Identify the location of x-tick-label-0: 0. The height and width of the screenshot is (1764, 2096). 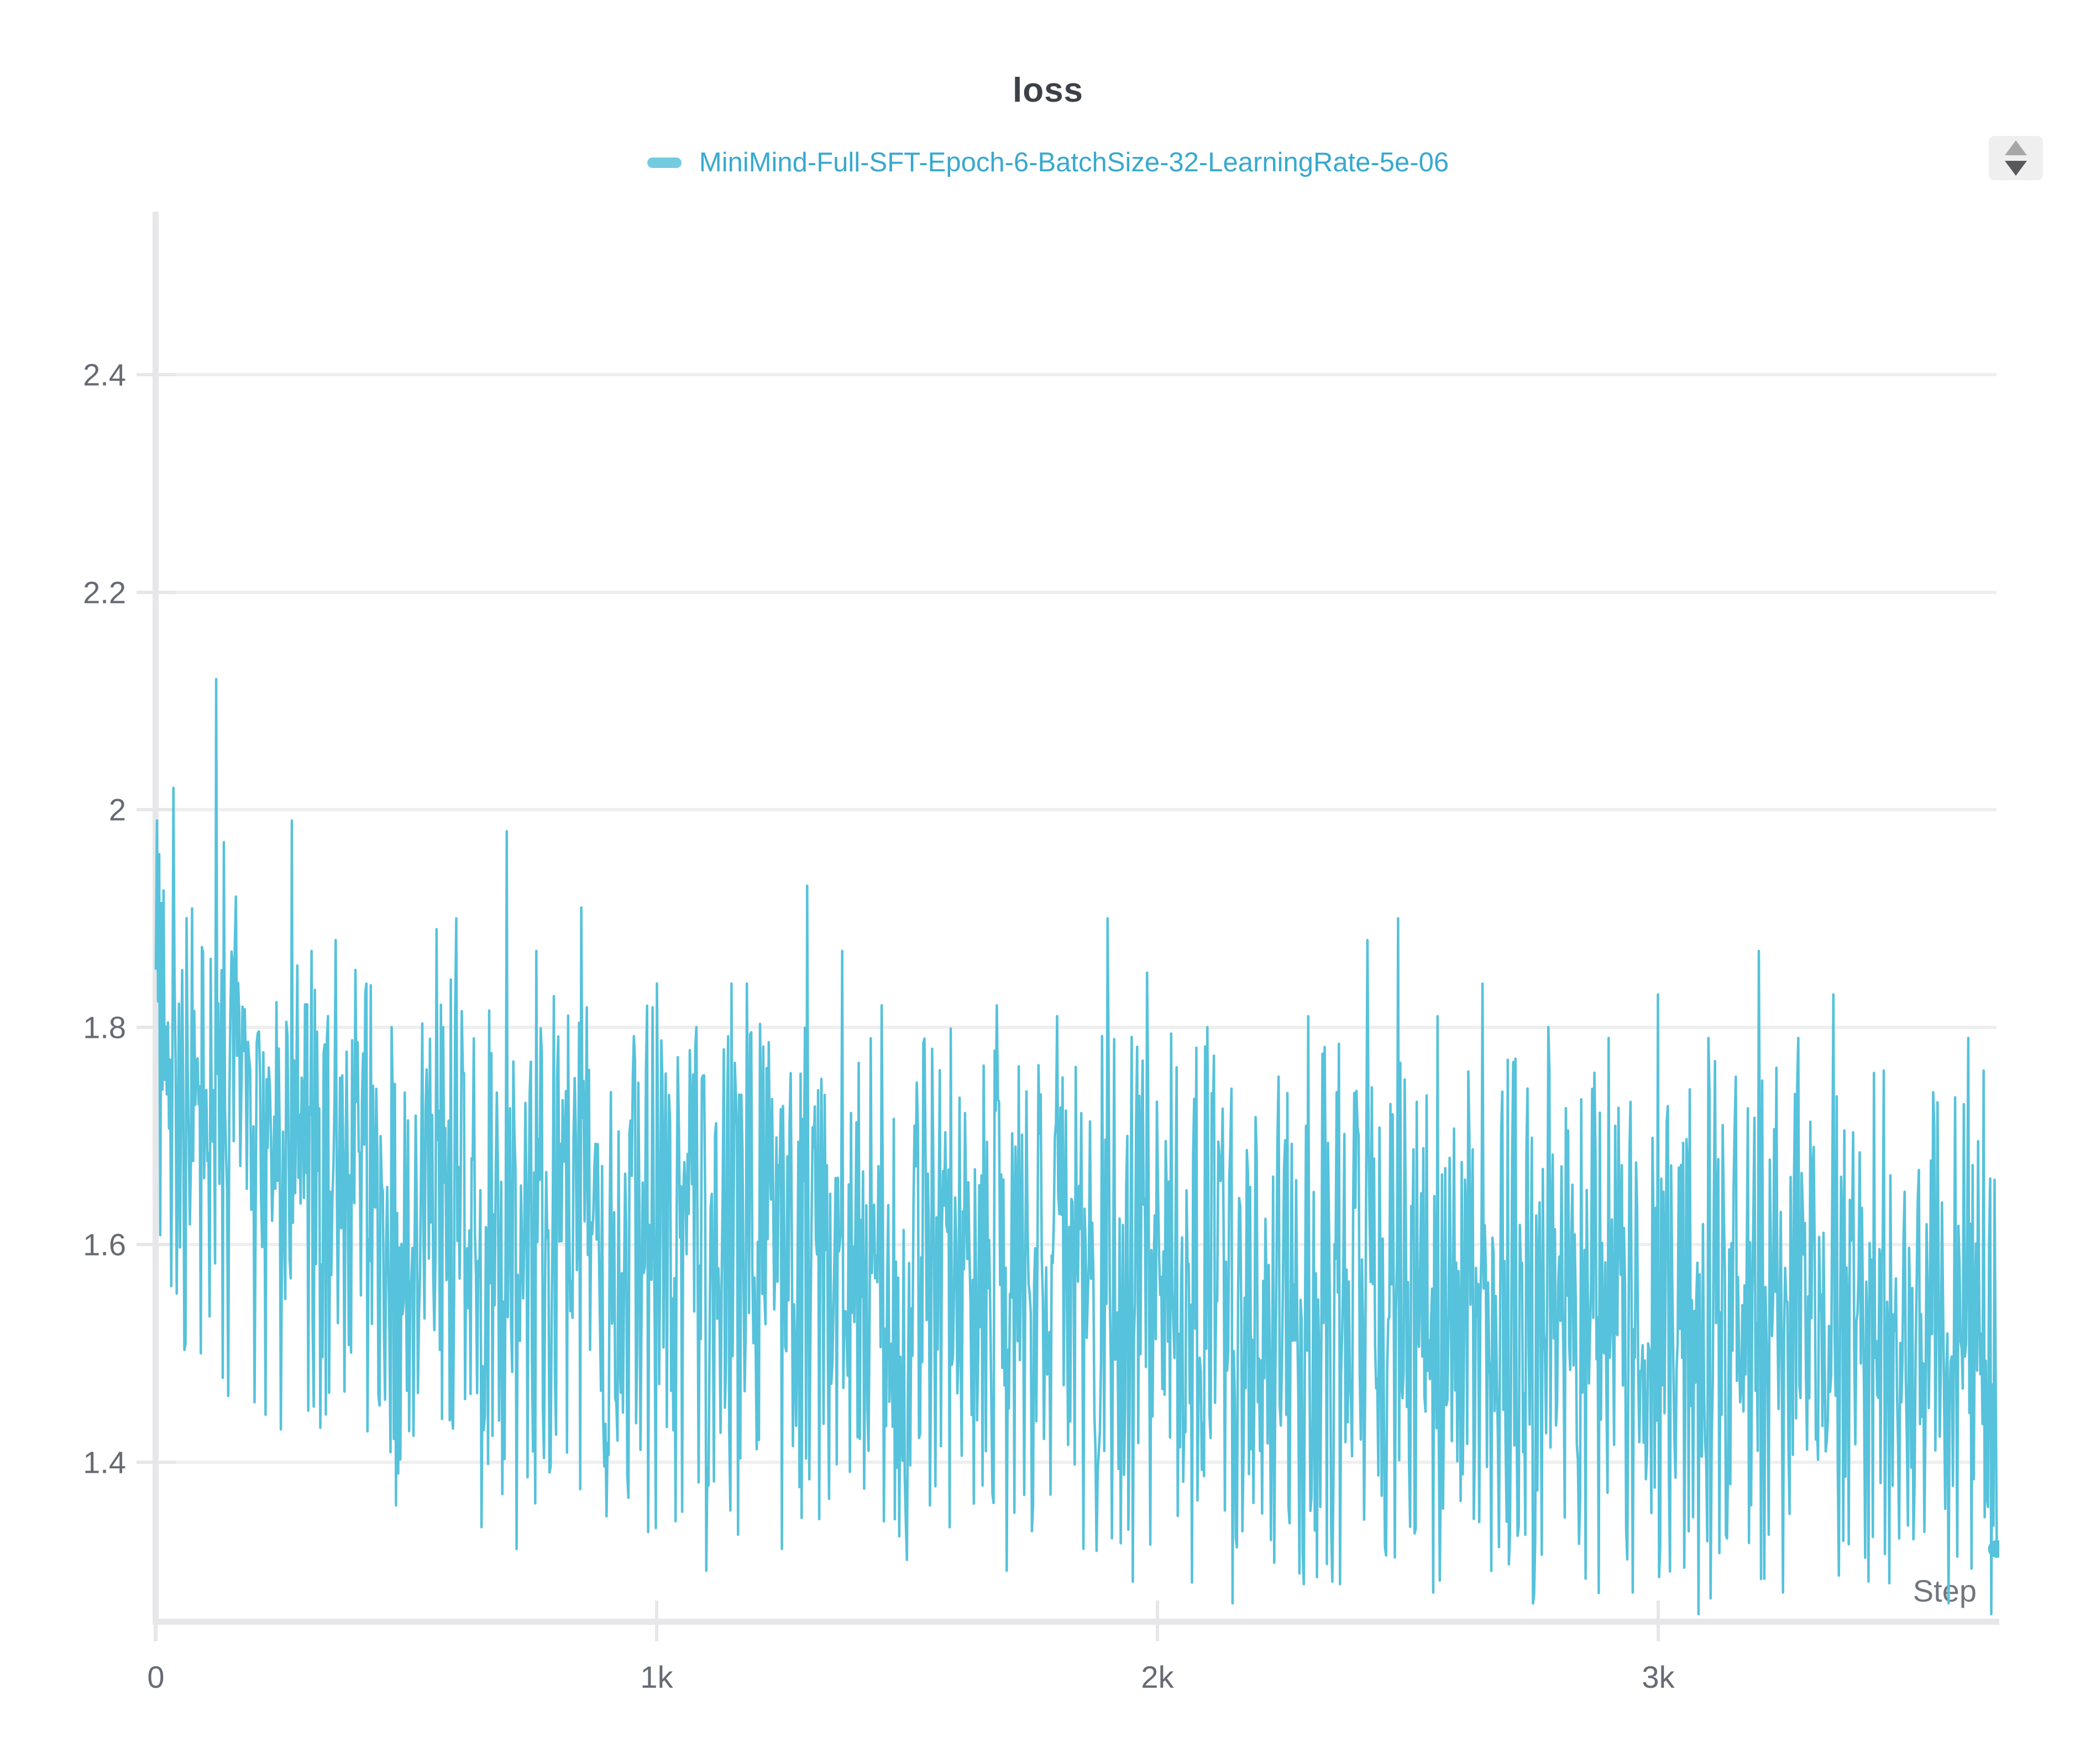
(156, 1677).